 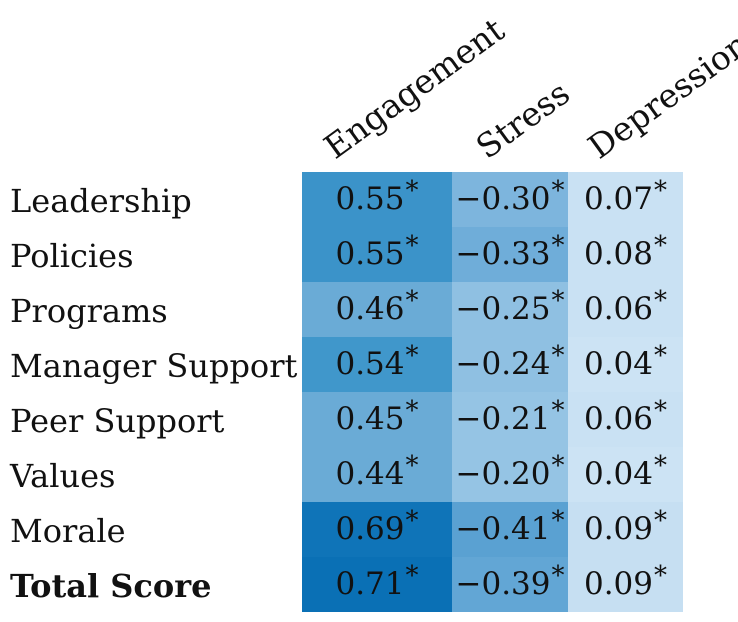 I want to click on cell-value: 0.45, so click(x=370, y=419).